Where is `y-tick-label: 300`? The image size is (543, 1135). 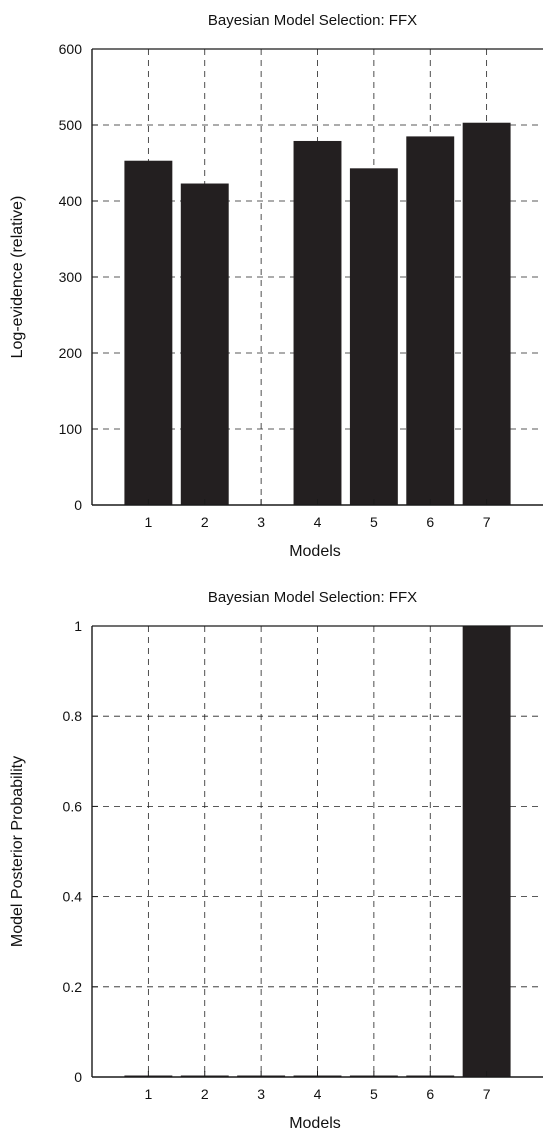 y-tick-label: 300 is located at coordinates (71, 277).